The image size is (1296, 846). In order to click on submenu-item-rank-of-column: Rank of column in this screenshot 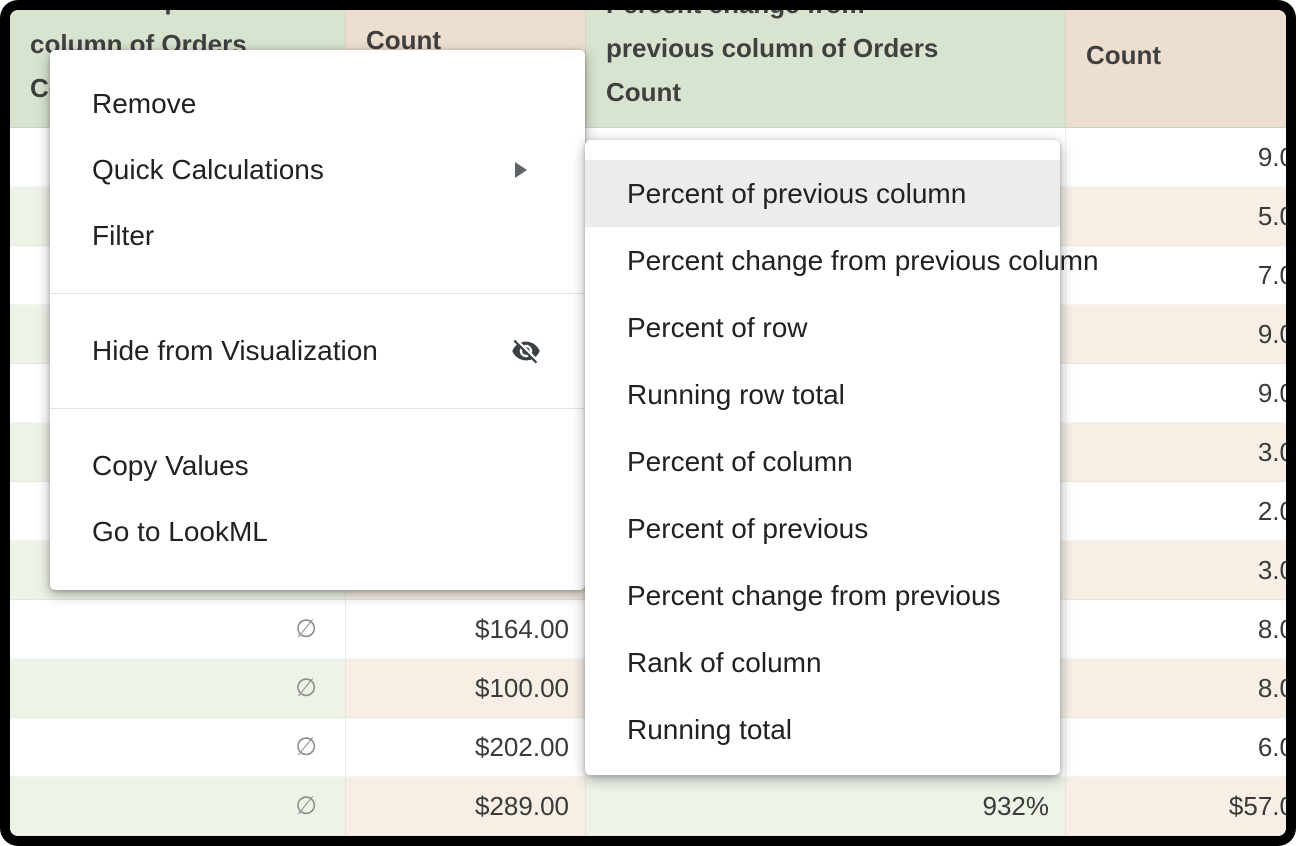, I will do `click(724, 662)`.